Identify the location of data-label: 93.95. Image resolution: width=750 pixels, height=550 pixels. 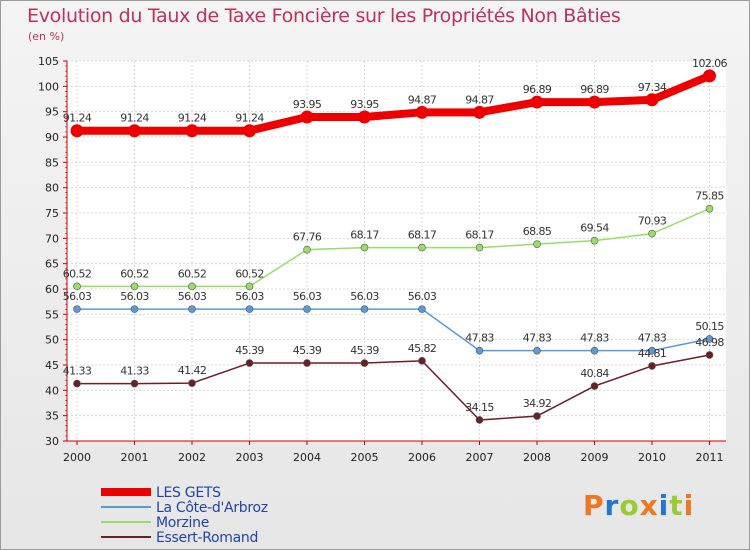
(307, 104).